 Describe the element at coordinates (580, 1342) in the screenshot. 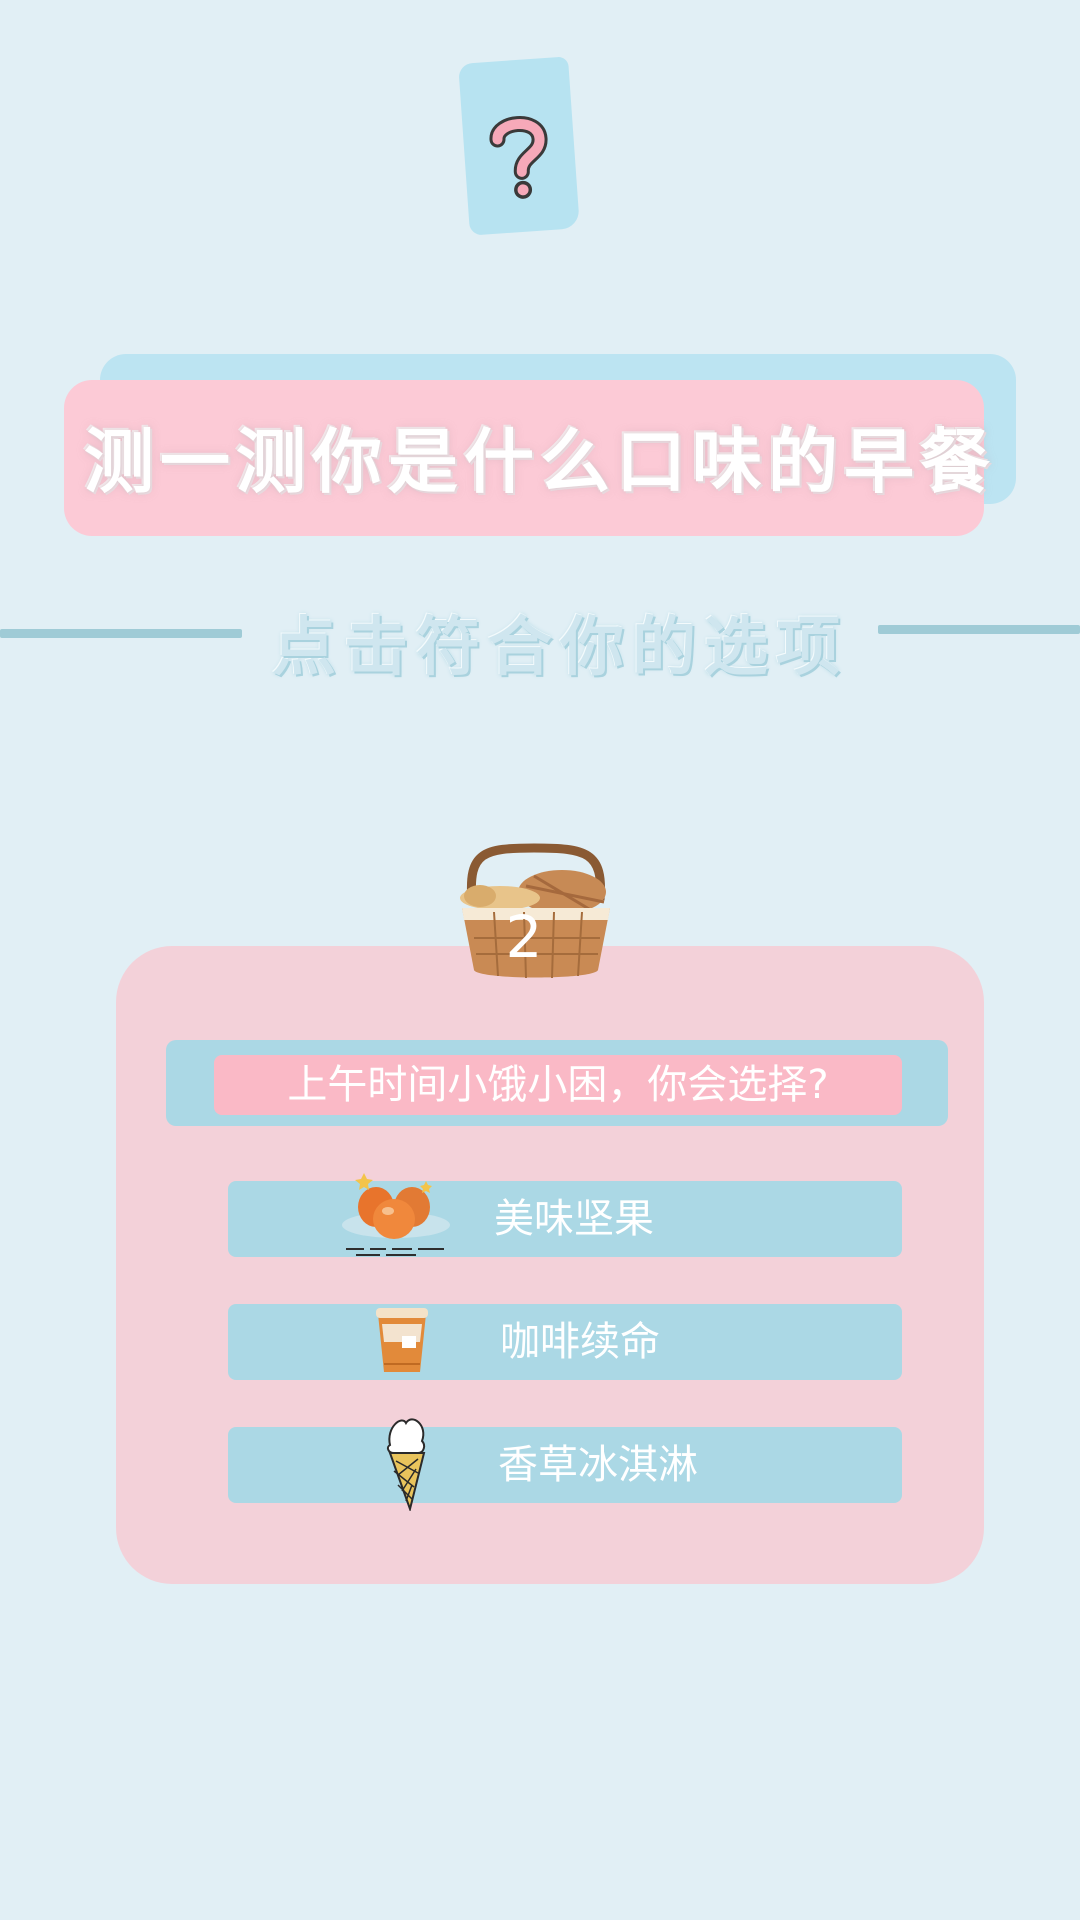

I see `option-label-coffee: 咖啡续命` at that location.